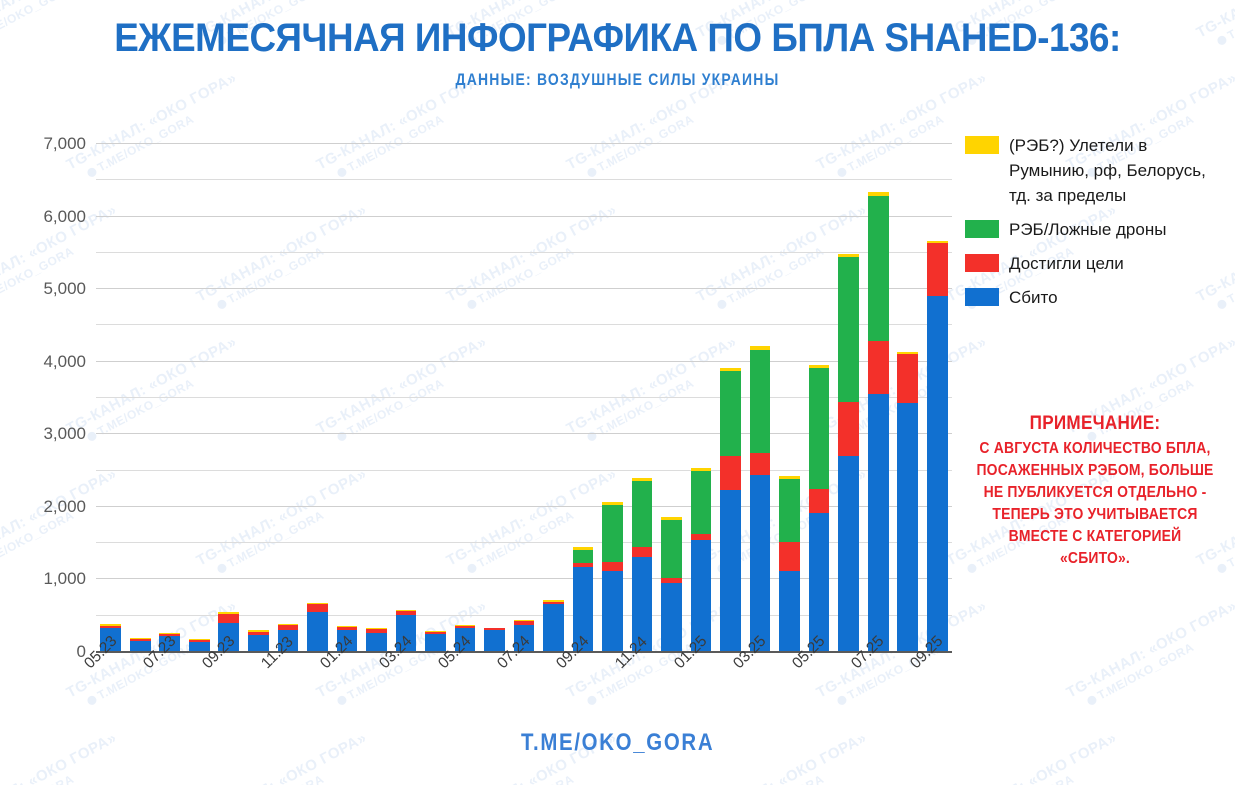  Describe the element at coordinates (1095, 297) in the screenshot. I see `legend-item-3: Сбито` at that location.